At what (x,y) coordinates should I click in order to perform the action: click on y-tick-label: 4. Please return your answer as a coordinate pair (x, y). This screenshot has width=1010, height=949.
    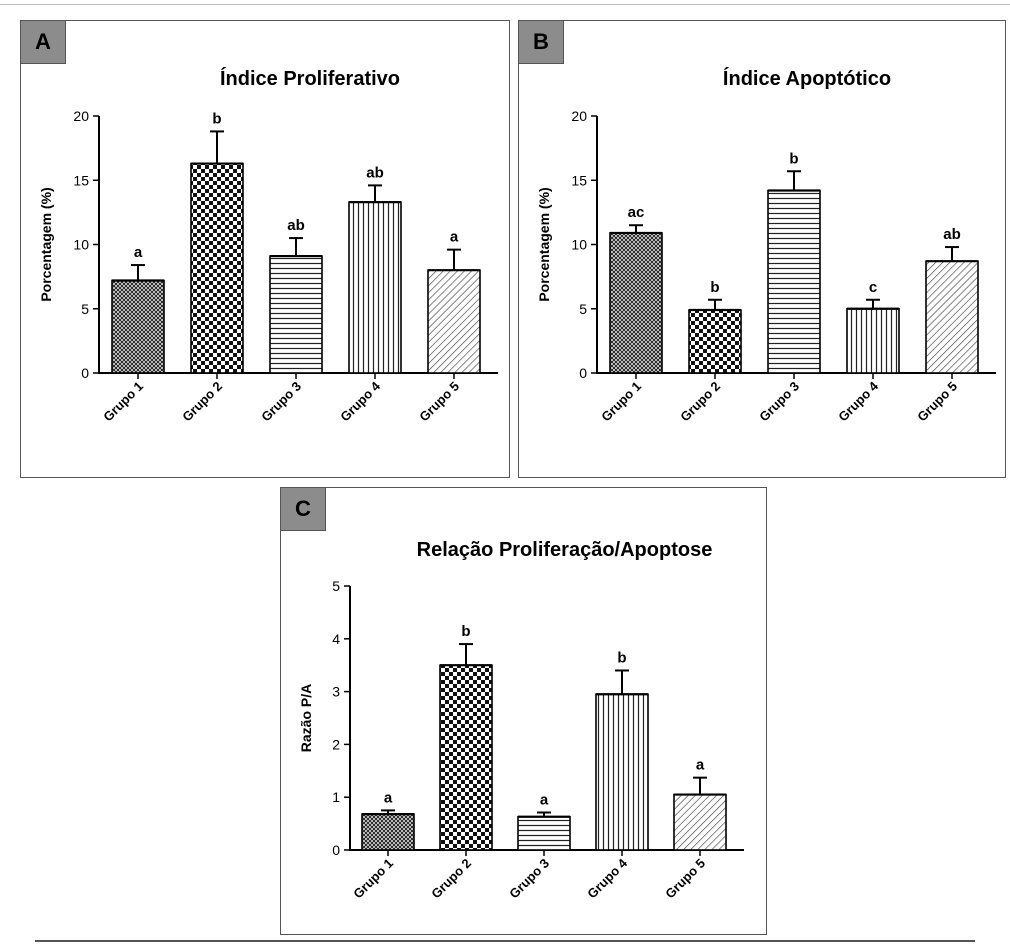
    Looking at the image, I should click on (336, 639).